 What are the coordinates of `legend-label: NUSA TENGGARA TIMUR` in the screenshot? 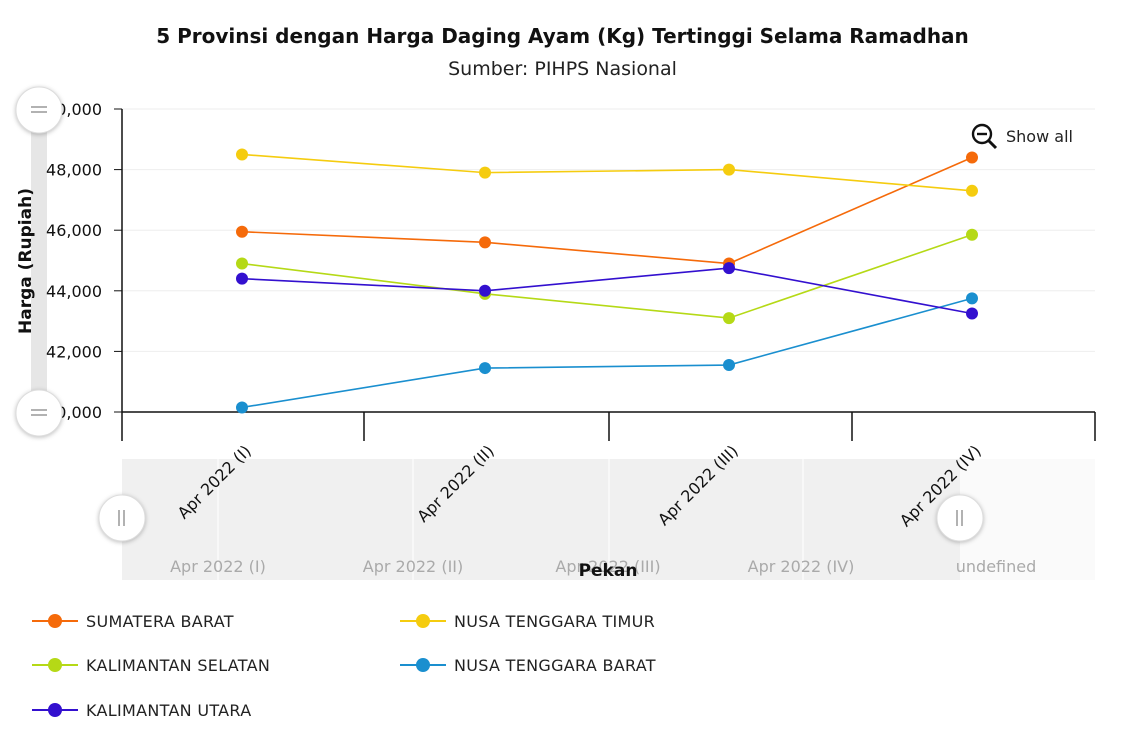 It's located at (555, 621).